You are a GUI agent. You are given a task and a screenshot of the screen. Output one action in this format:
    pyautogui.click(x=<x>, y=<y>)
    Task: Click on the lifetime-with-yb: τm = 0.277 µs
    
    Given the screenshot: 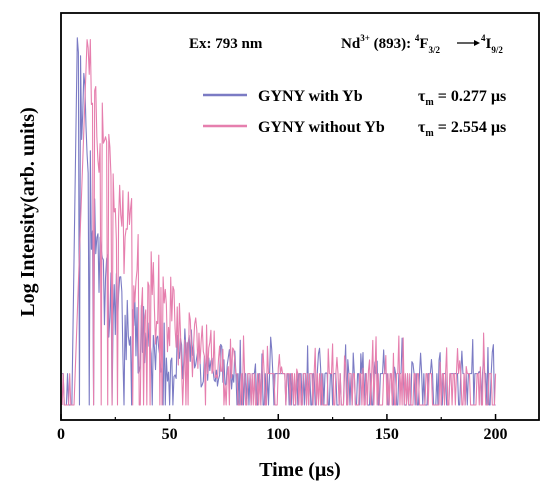 What is the action you would take?
    pyautogui.click(x=462, y=98)
    